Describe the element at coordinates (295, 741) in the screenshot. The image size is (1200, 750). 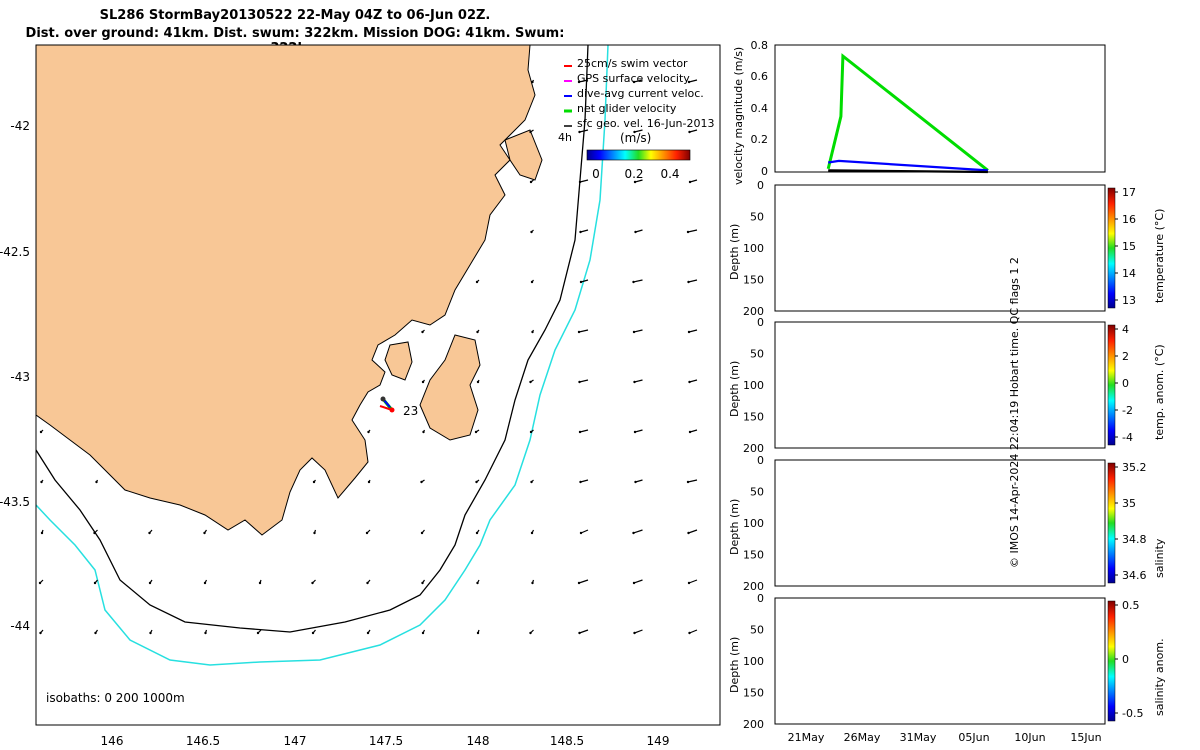
I see `map-x-tick: 147` at that location.